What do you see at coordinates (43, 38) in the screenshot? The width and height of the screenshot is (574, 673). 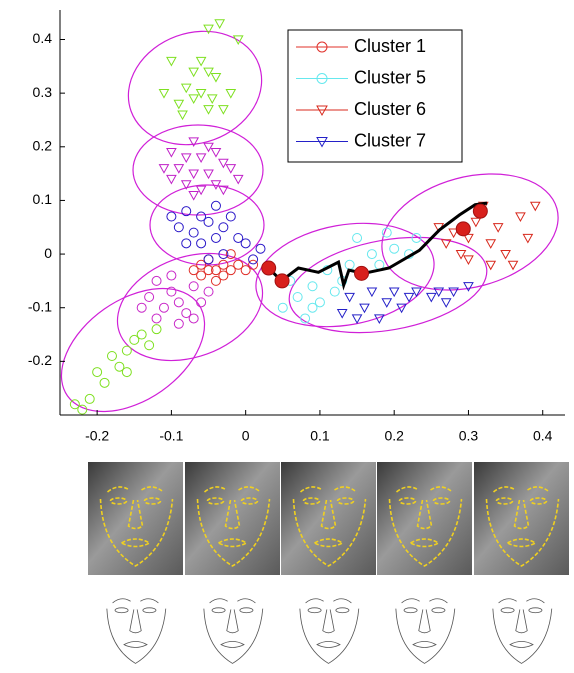 I see `y-tick-label: 0.4` at bounding box center [43, 38].